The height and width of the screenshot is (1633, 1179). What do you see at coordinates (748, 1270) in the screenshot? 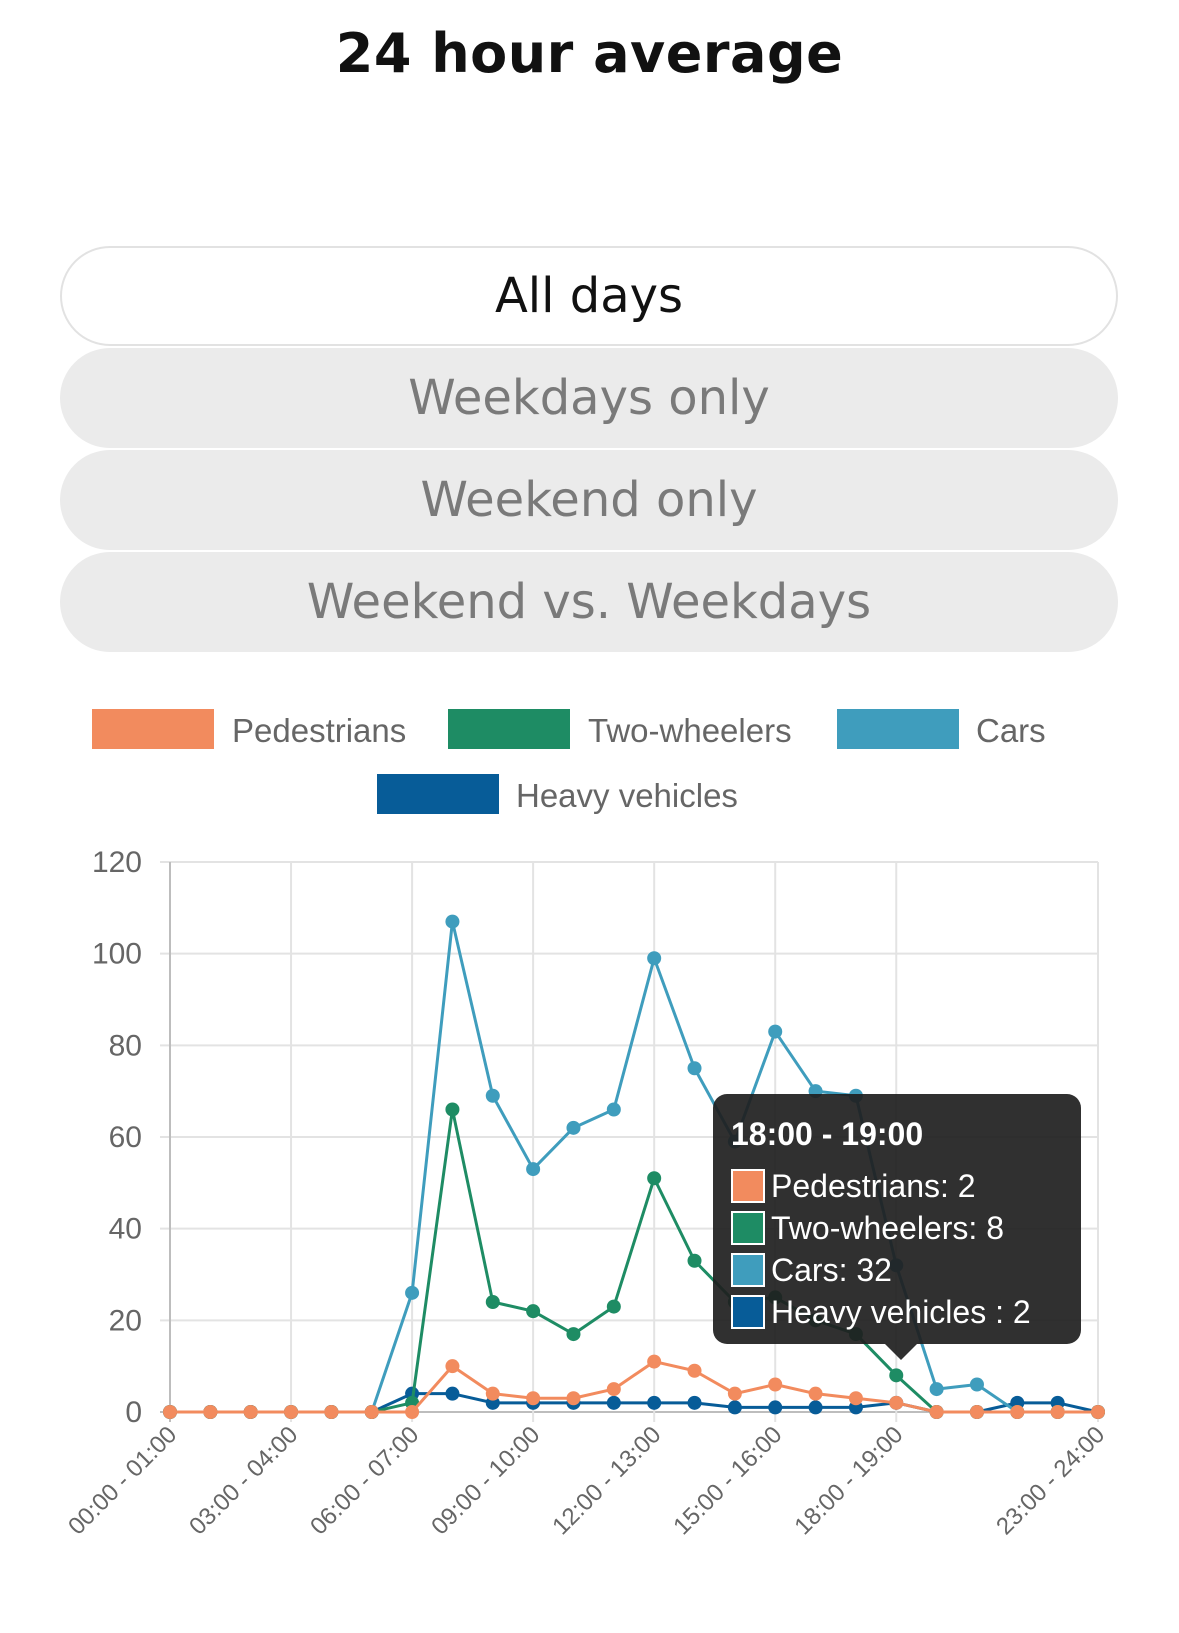
I see `tooltip-swatch-cars` at bounding box center [748, 1270].